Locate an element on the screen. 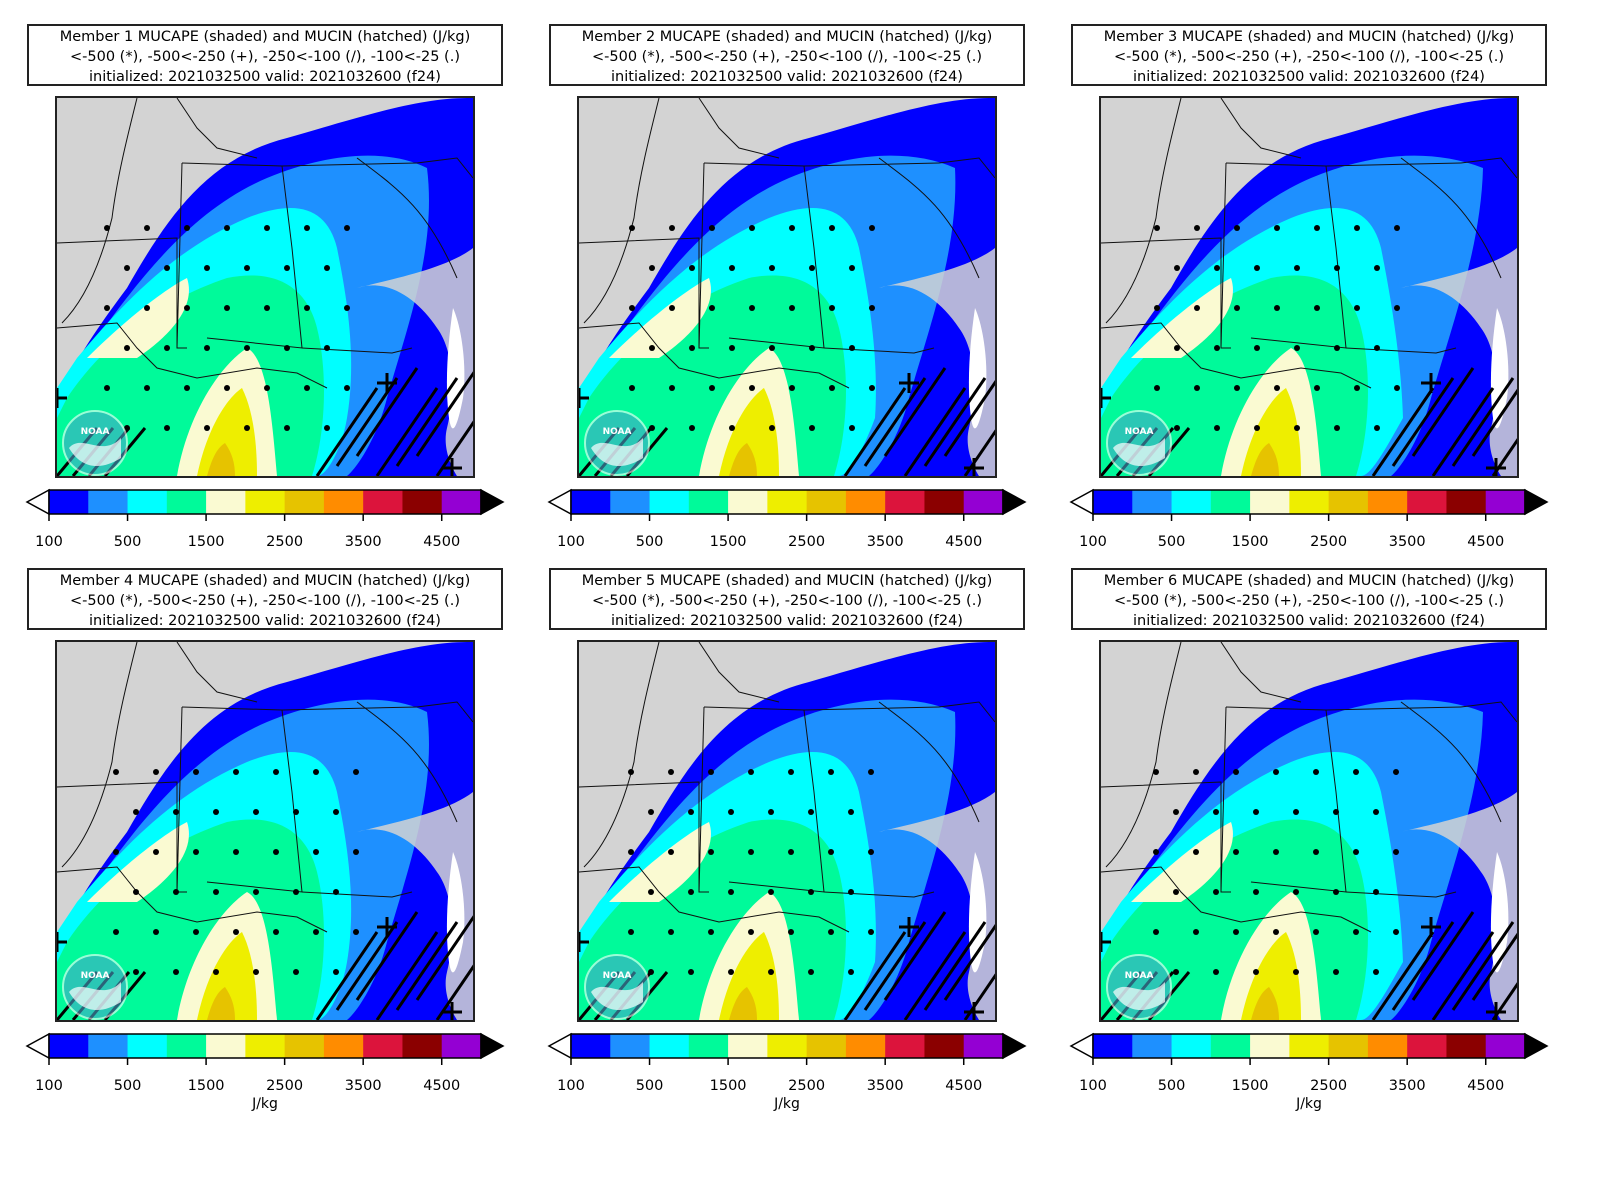 This screenshot has width=1598, height=1185. colorbar-tick-label: 4500 is located at coordinates (963, 542).